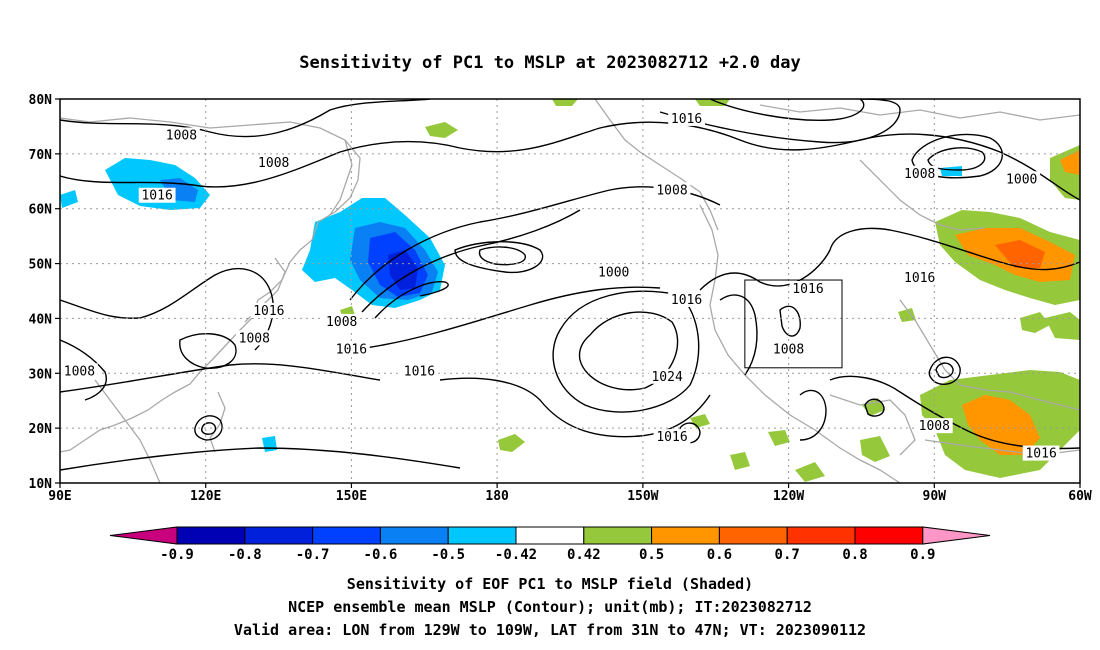  I want to click on colorbar-label: 0.42, so click(584, 555).